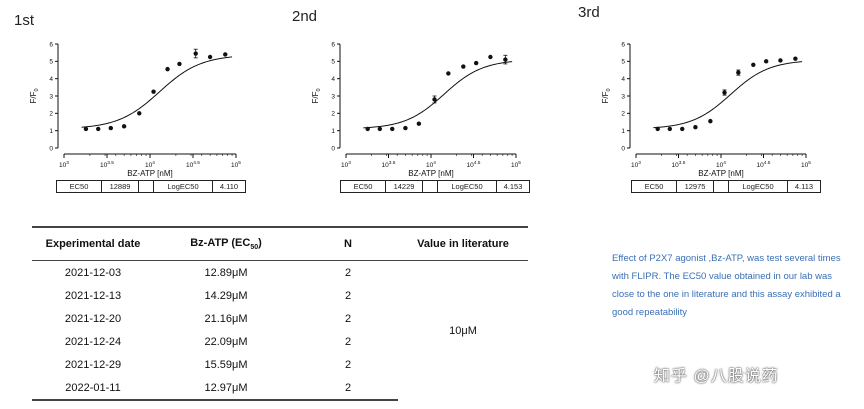 This screenshot has height=409, width=864. Describe the element at coordinates (93, 272) in the screenshot. I see `date-cell: 2021-12-03` at that location.